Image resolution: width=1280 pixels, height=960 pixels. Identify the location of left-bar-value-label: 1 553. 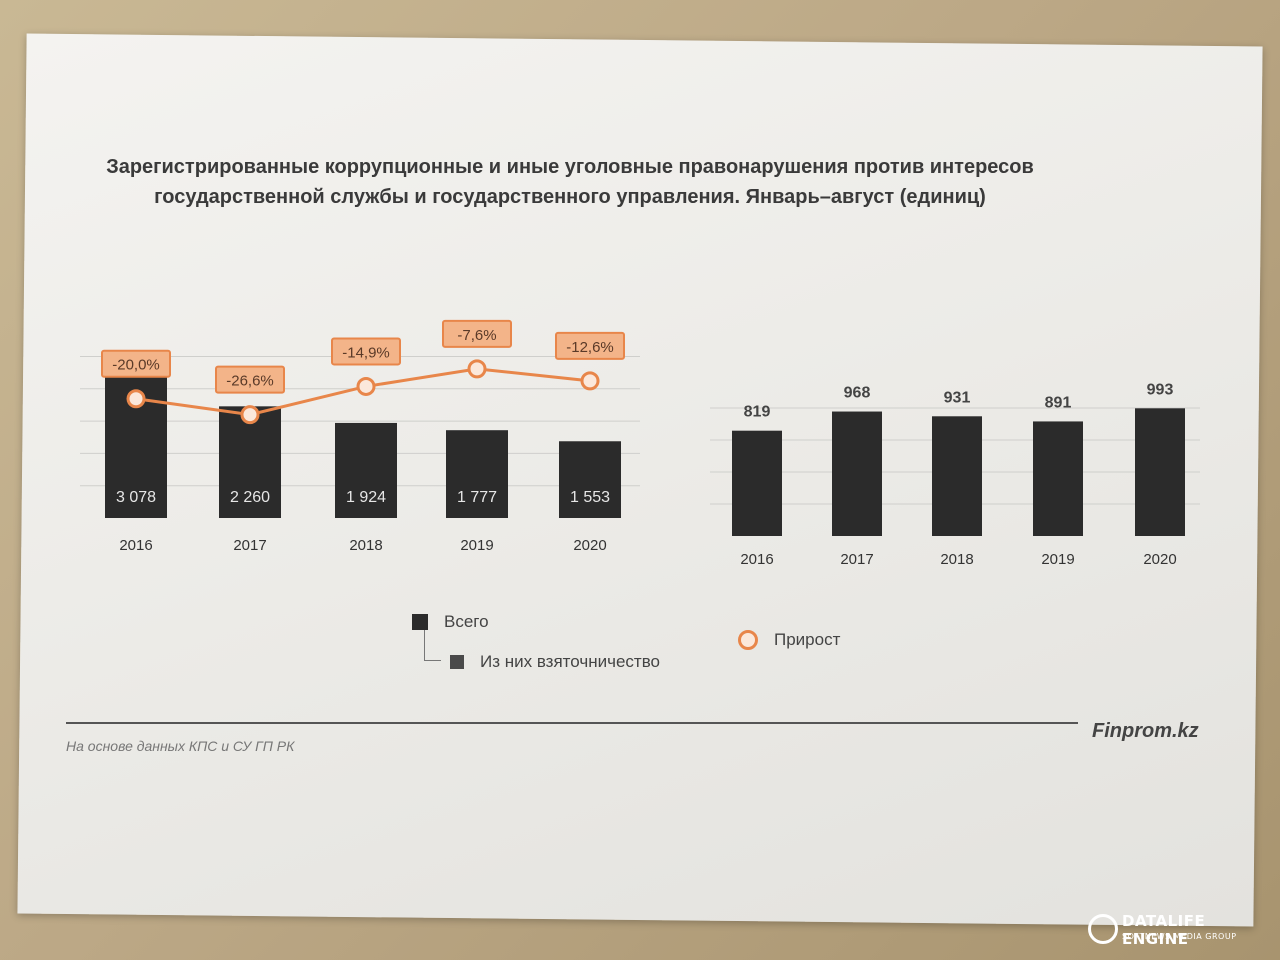
(590, 497).